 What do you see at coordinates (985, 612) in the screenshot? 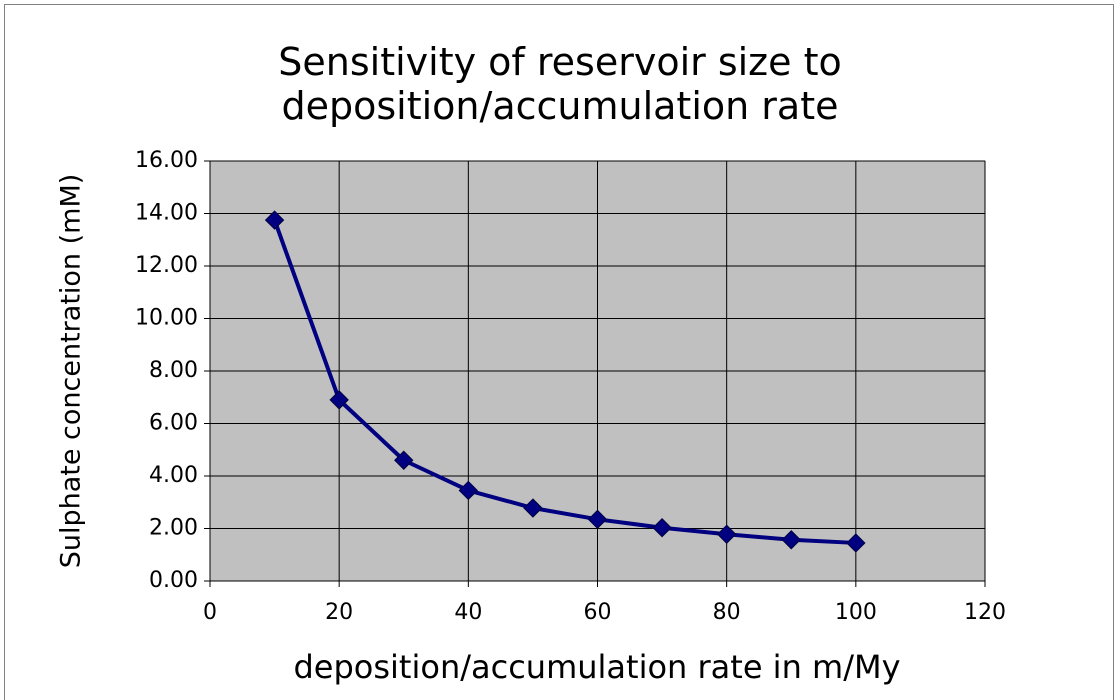
I see `x-tick-label: 120` at bounding box center [985, 612].